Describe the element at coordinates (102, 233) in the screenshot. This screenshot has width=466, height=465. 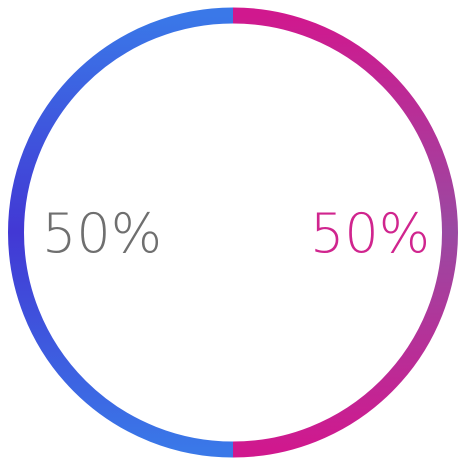
I see `label-left-percent: 50%` at that location.